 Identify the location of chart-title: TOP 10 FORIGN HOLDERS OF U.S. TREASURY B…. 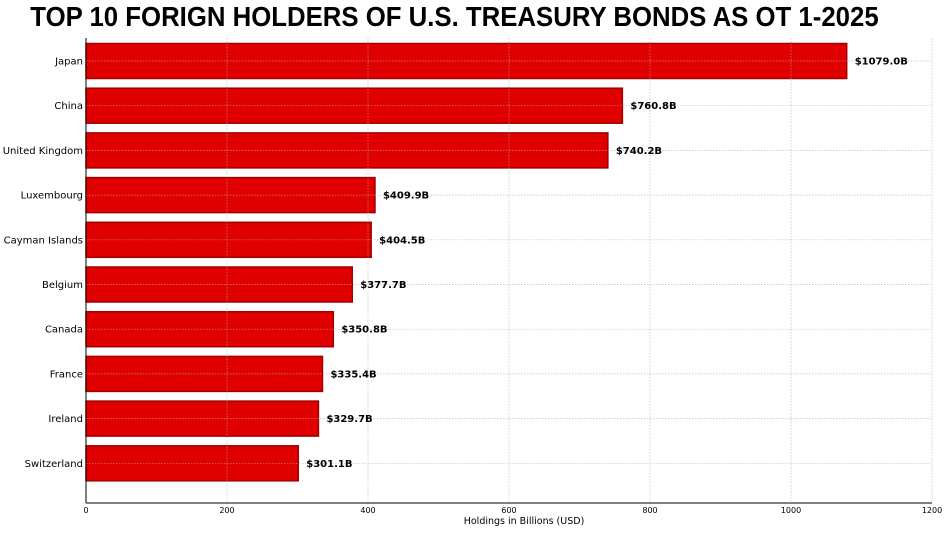
(454, 16).